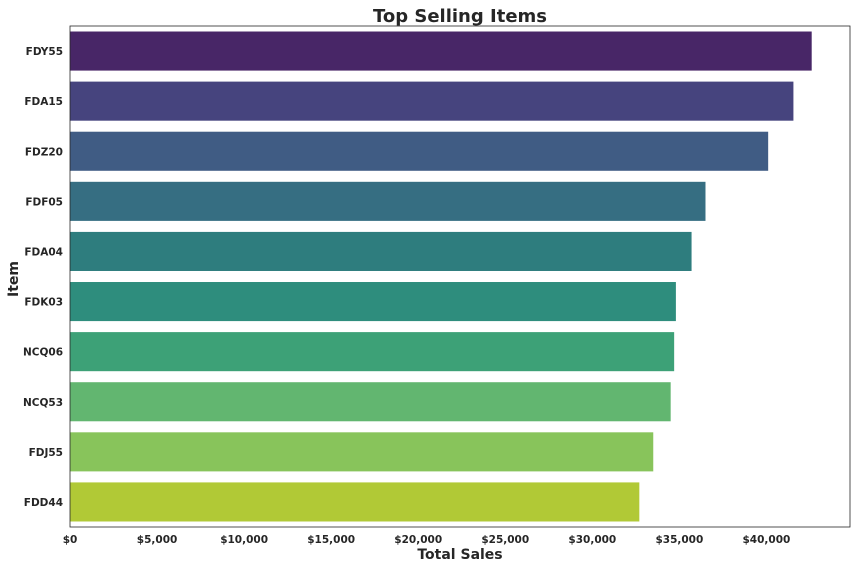 Image resolution: width=856 pixels, height=568 pixels. Describe the element at coordinates (362, 452) in the screenshot. I see `bar-fdj55` at that location.